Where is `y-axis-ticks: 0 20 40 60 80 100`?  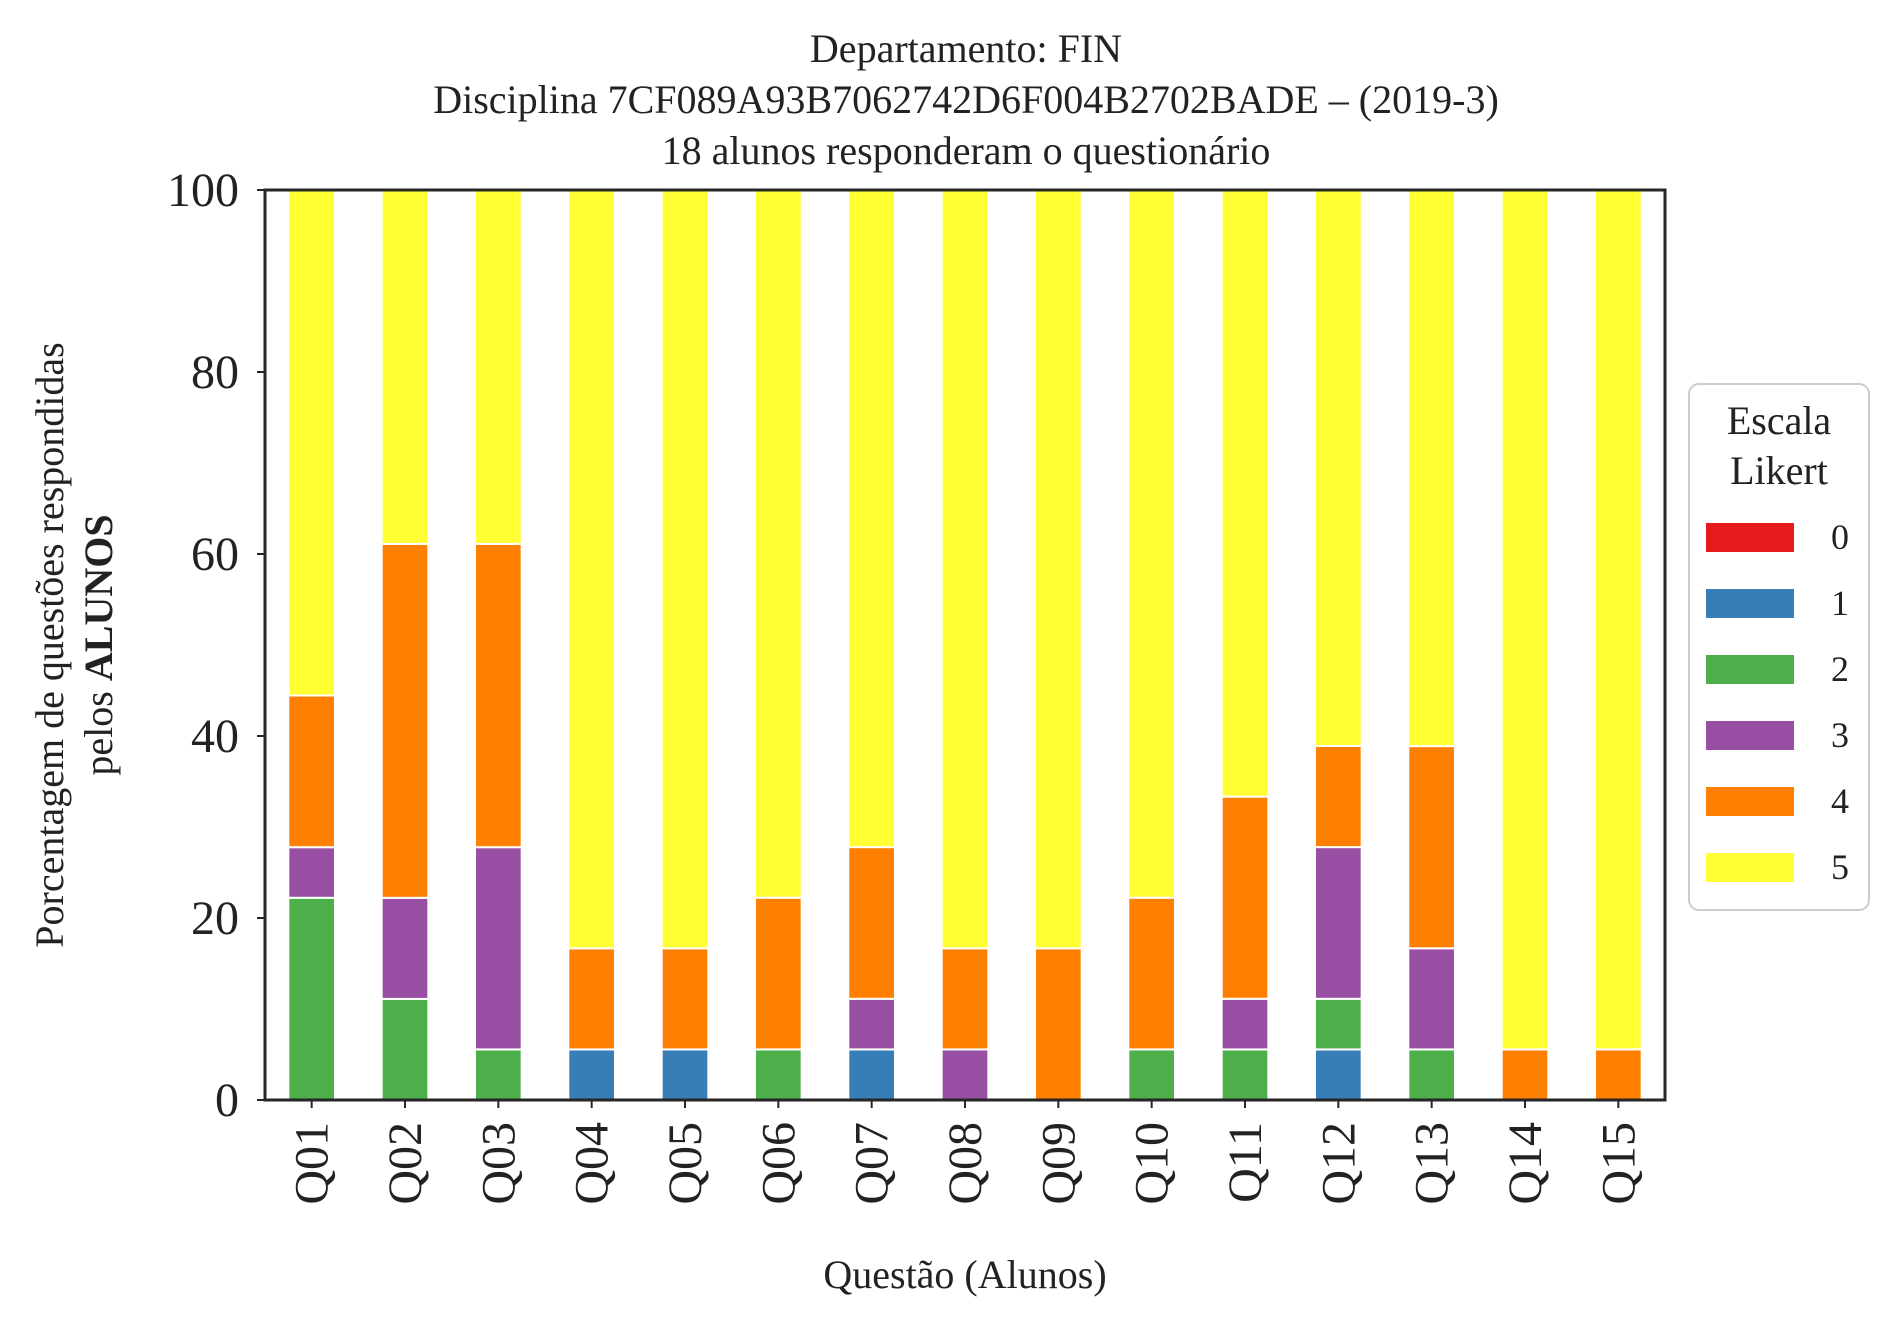
y-axis-ticks: 0 20 40 60 80 100 is located at coordinates (216, 645).